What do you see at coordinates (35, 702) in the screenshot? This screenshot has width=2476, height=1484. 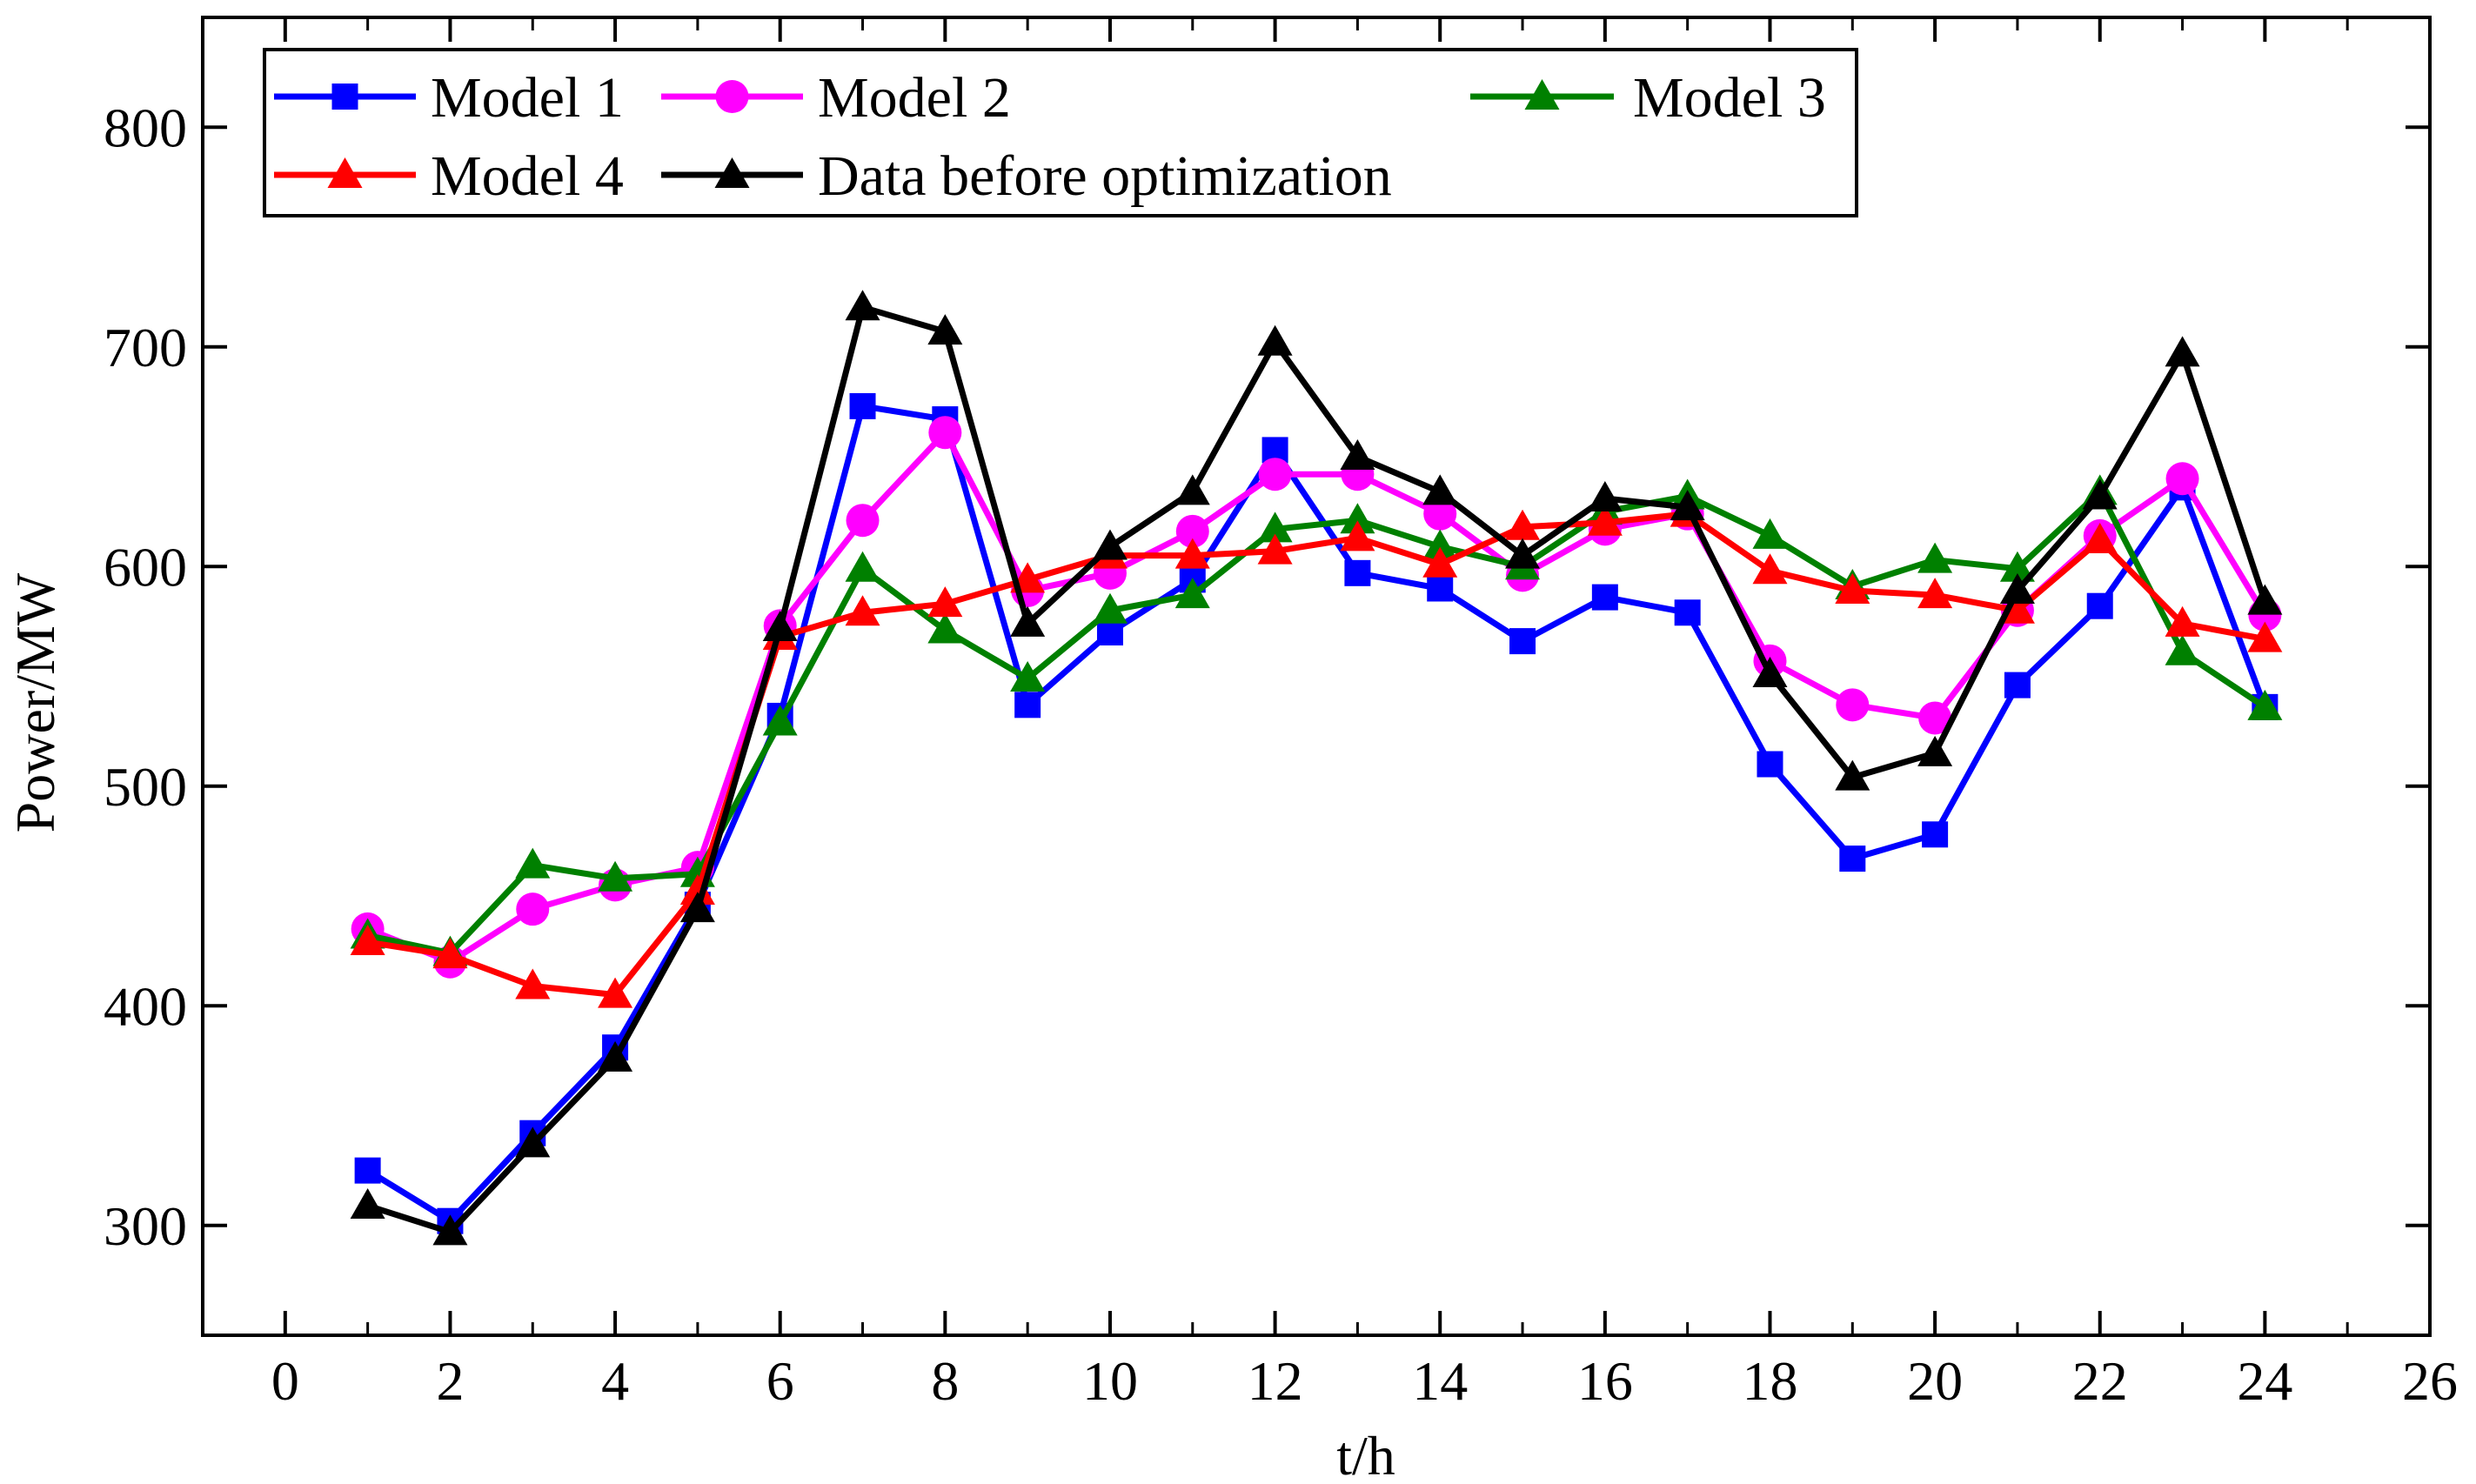 I see `y-axis-title: Power/MW` at bounding box center [35, 702].